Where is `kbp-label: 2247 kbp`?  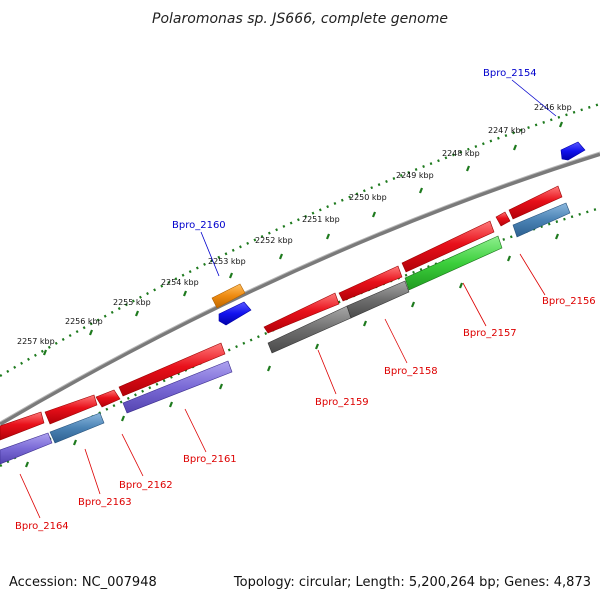 kbp-label: 2247 kbp is located at coordinates (507, 130).